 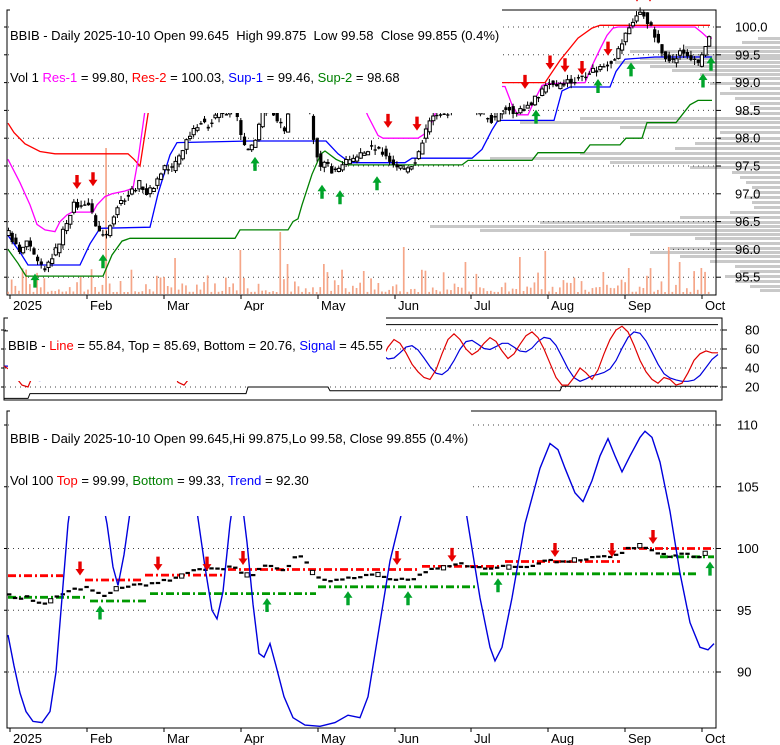 What do you see at coordinates (376, 77) in the screenshot?
I see `title-part: = 98.68` at bounding box center [376, 77].